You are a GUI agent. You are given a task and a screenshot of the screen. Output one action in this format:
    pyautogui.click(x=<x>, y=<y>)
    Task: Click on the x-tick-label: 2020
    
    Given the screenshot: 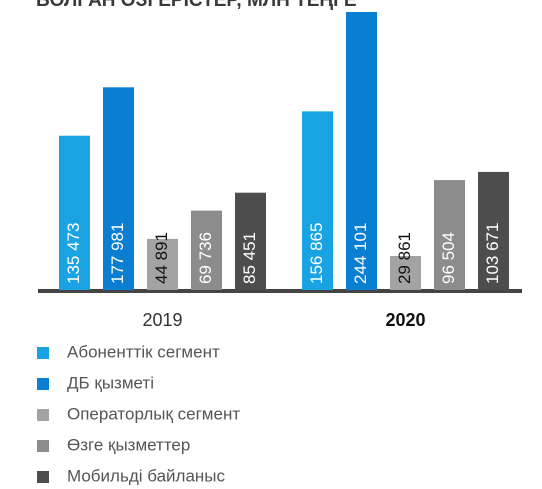 What is the action you would take?
    pyautogui.click(x=405, y=320)
    